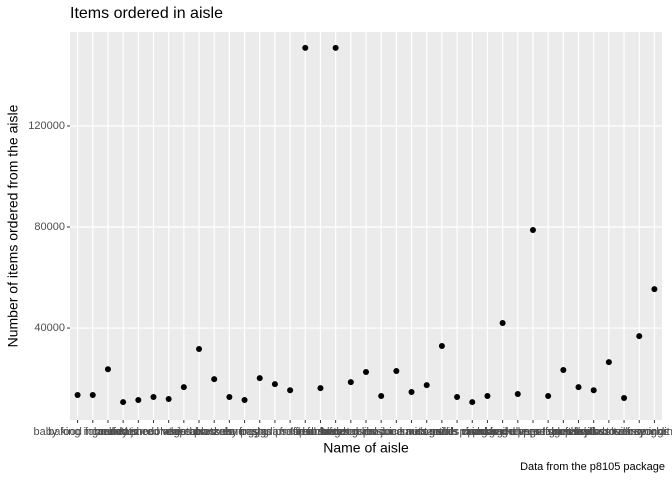 The image size is (672, 485). I want to click on x-tick-label: yogurt, so click(654, 432).